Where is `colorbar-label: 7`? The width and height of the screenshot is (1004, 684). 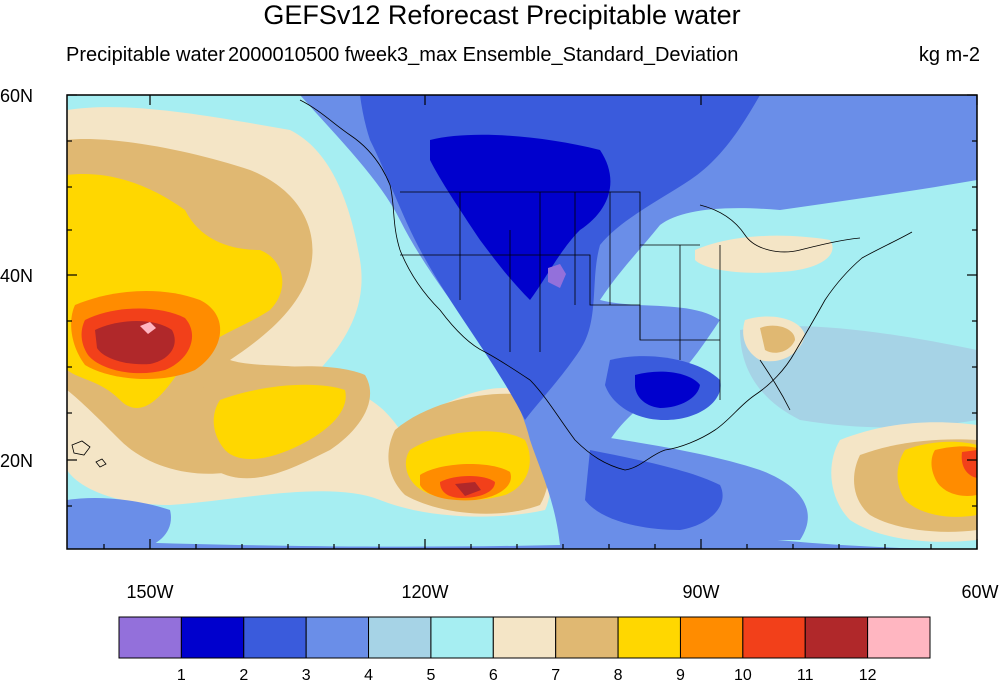
colorbar-label: 7 is located at coordinates (555, 675).